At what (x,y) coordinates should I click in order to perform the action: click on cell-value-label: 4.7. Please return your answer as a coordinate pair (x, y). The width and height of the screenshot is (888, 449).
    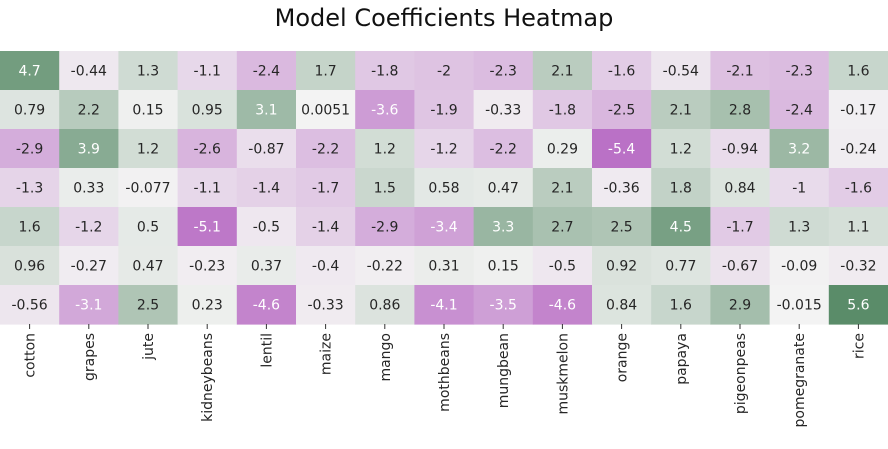
    Looking at the image, I should click on (29, 72).